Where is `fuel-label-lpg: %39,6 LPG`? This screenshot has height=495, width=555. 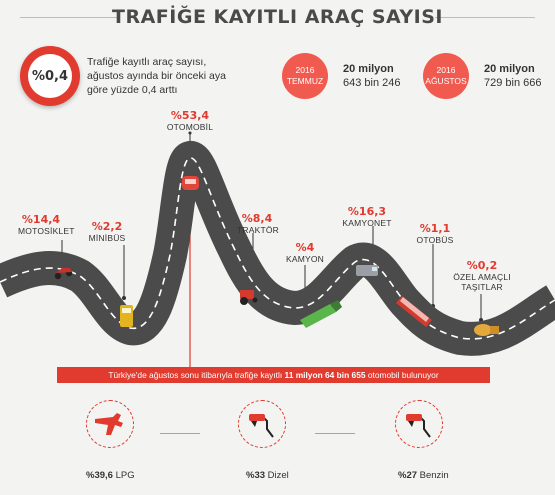
fuel-label-lpg: %39,6 LPG is located at coordinates (110, 475).